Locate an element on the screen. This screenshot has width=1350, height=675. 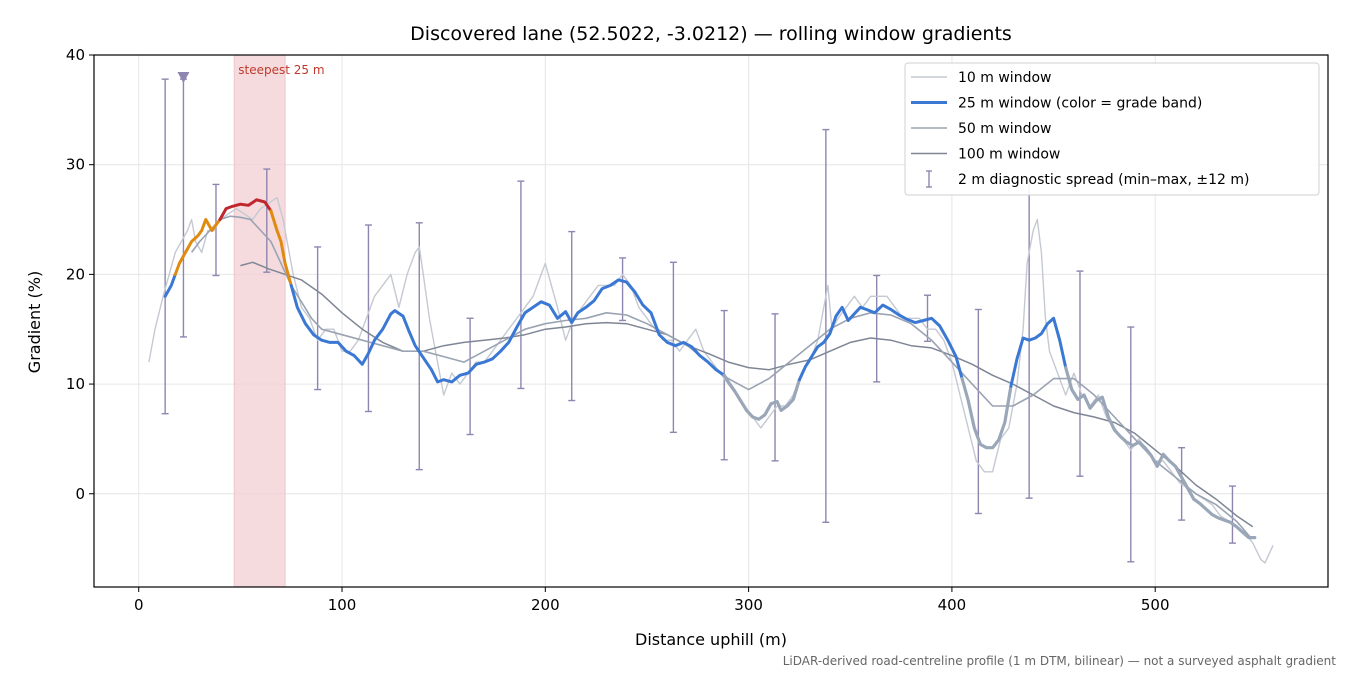
steepest-highlight-band is located at coordinates (259, 321).